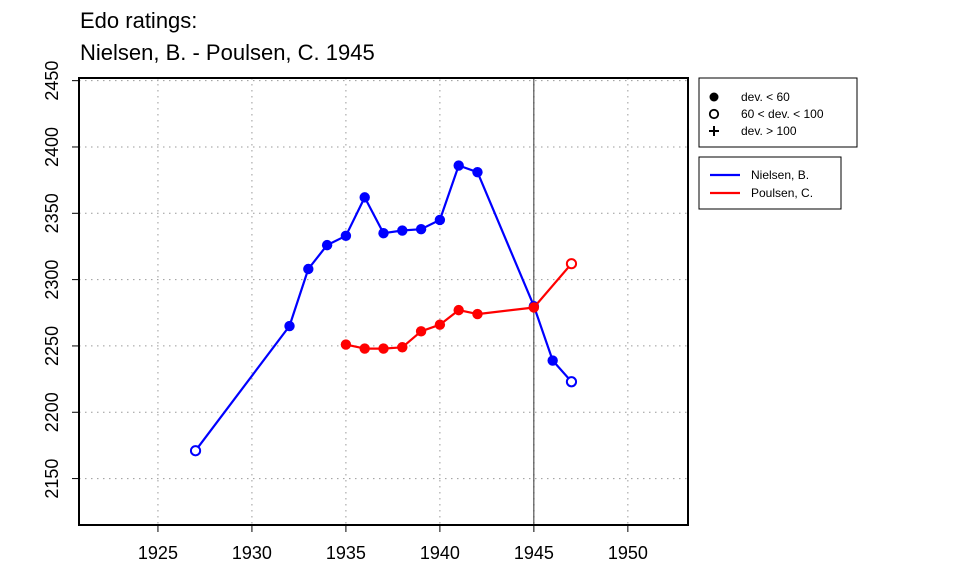  I want to click on series-poulsen, so click(459, 306).